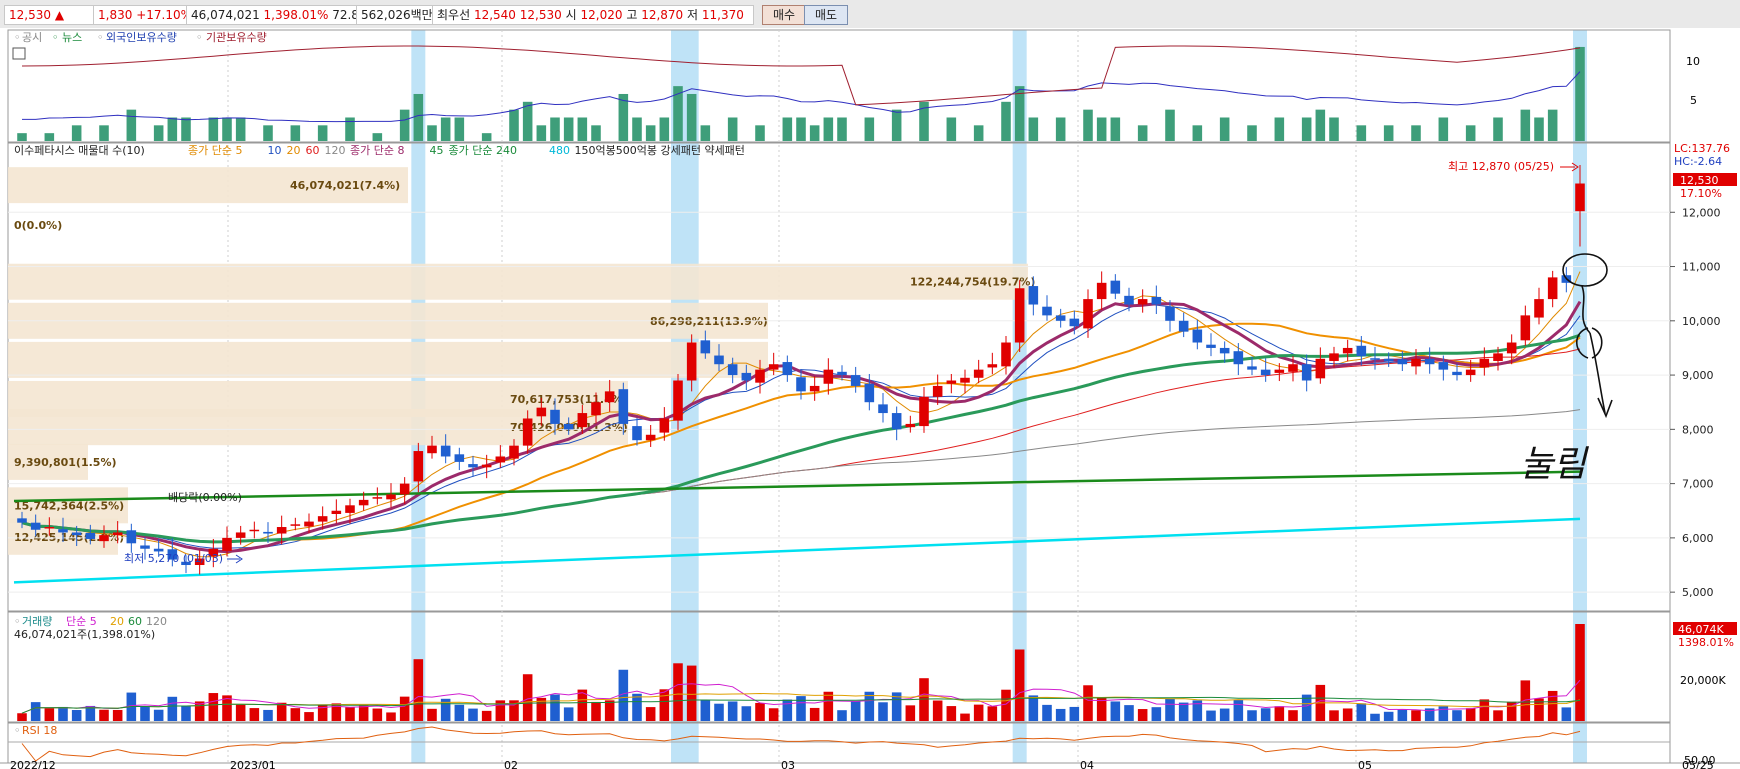  Describe the element at coordinates (693, 15) in the screenshot. I see `low-label: 저` at that location.